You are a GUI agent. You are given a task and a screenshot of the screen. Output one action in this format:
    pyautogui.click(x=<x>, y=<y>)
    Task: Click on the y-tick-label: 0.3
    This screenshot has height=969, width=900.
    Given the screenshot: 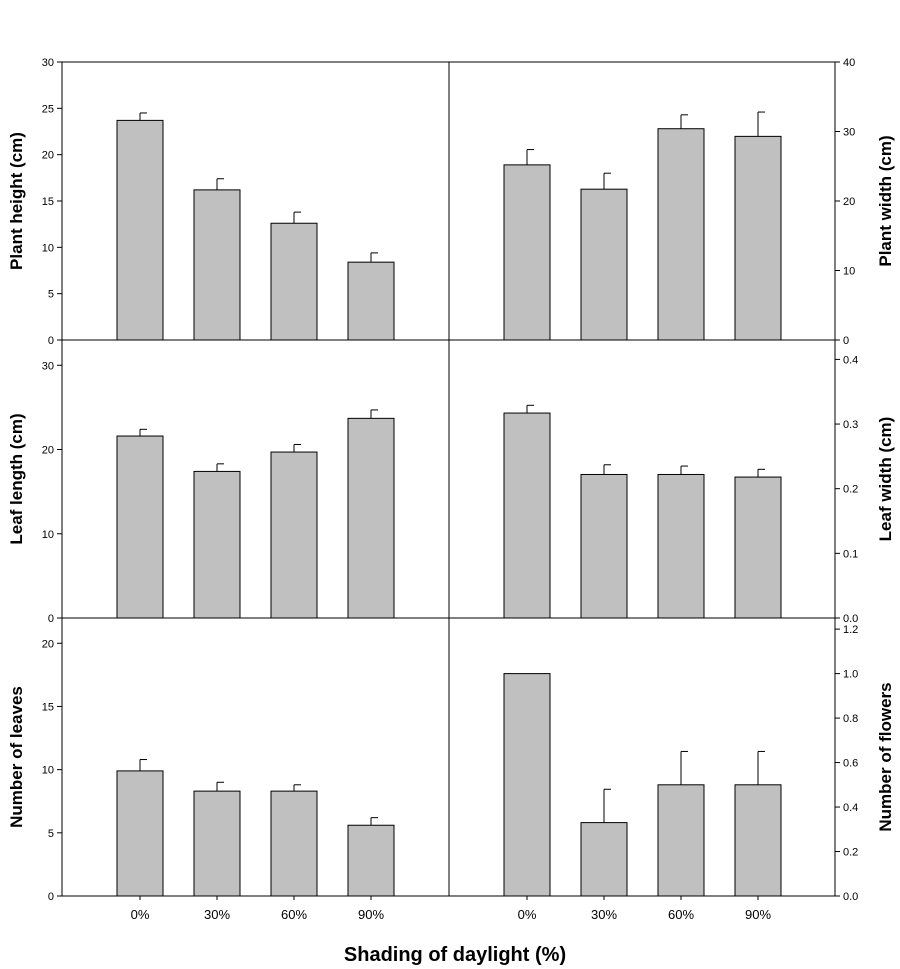 What is the action you would take?
    pyautogui.click(x=850, y=425)
    